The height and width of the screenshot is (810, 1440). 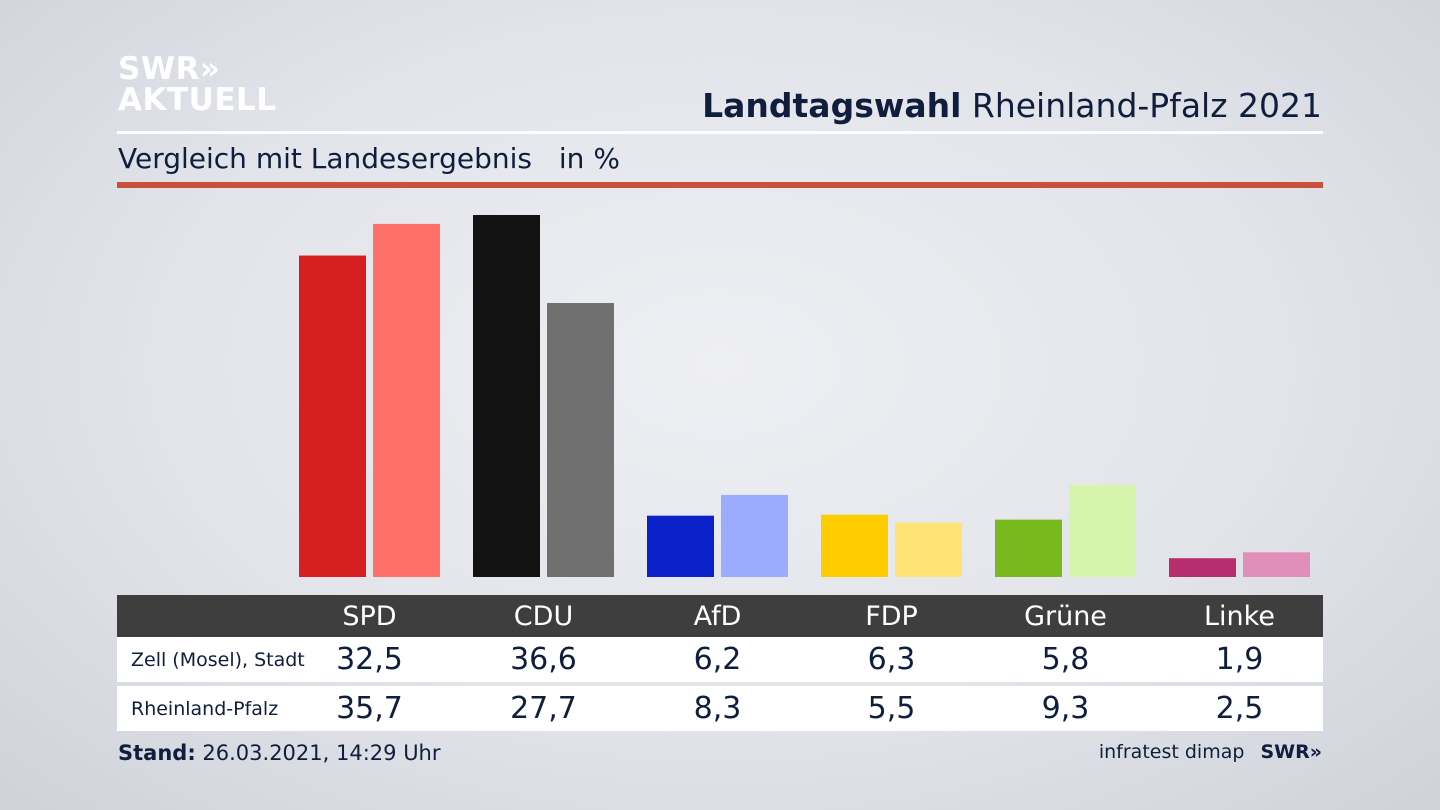 I want to click on swr-aktuell-logo: SWR» AKTUELL, so click(x=197, y=85).